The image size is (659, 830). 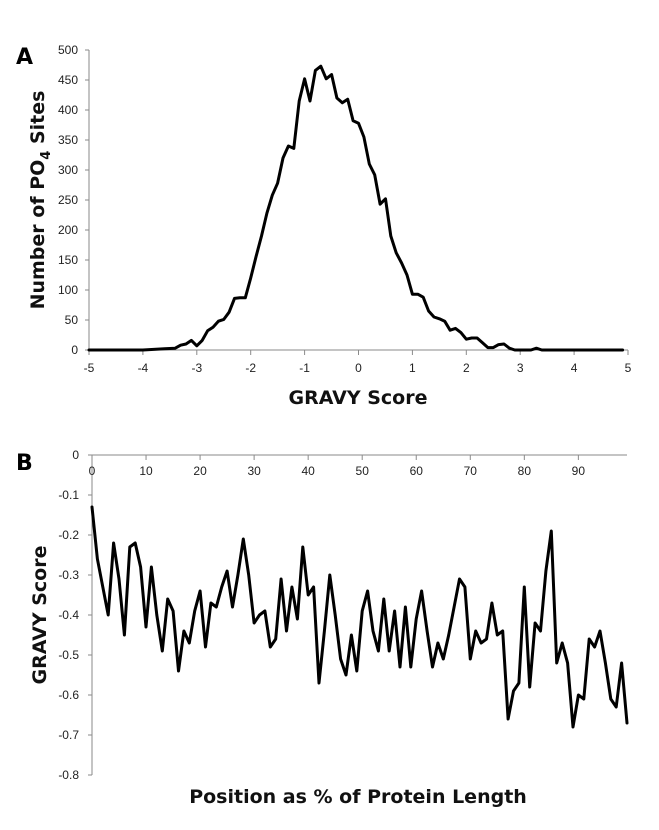 What do you see at coordinates (200, 471) in the screenshot?
I see `panel-b-x-tick-label: 20` at bounding box center [200, 471].